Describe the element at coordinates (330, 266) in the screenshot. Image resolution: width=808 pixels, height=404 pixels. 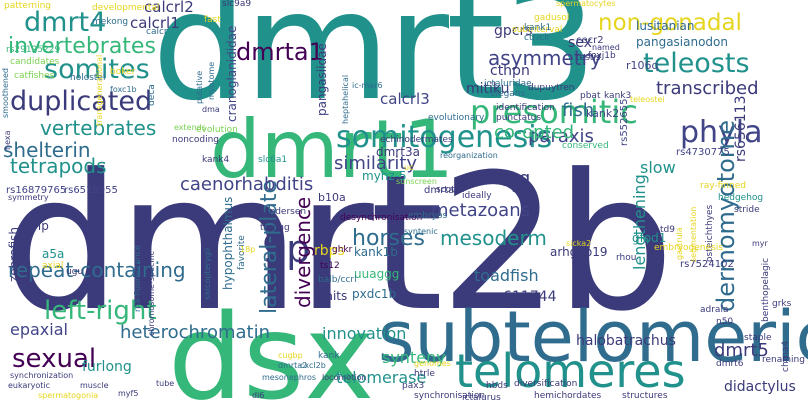
I see `cloud-word: ts12` at that location.